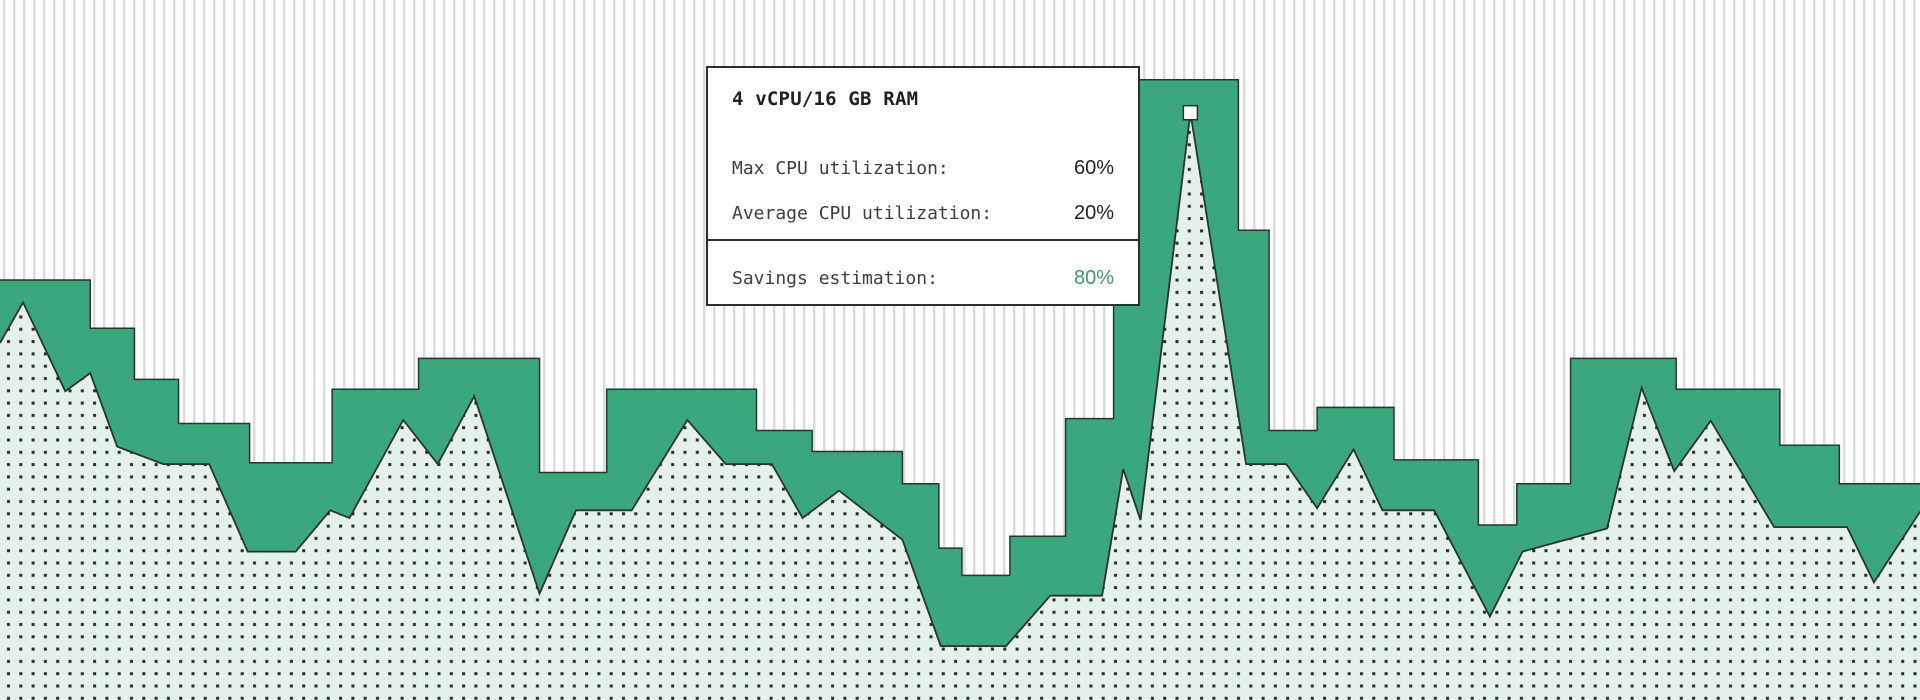 The width and height of the screenshot is (1920, 700). I want to click on tooltip-title: 4 vCPU/16 GB RAM, so click(825, 99).